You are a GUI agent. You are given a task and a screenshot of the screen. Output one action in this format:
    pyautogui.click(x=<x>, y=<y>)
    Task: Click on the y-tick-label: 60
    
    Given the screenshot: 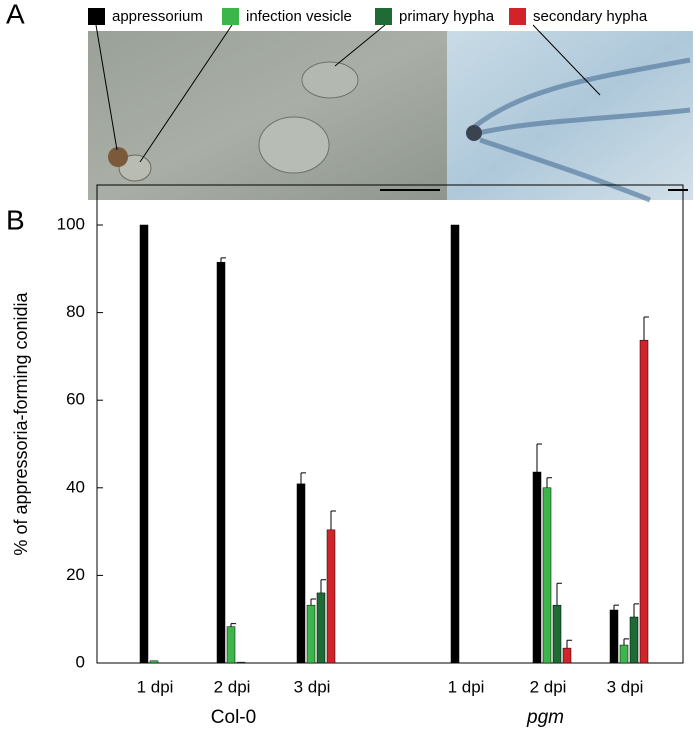 What is the action you would take?
    pyautogui.click(x=75, y=399)
    